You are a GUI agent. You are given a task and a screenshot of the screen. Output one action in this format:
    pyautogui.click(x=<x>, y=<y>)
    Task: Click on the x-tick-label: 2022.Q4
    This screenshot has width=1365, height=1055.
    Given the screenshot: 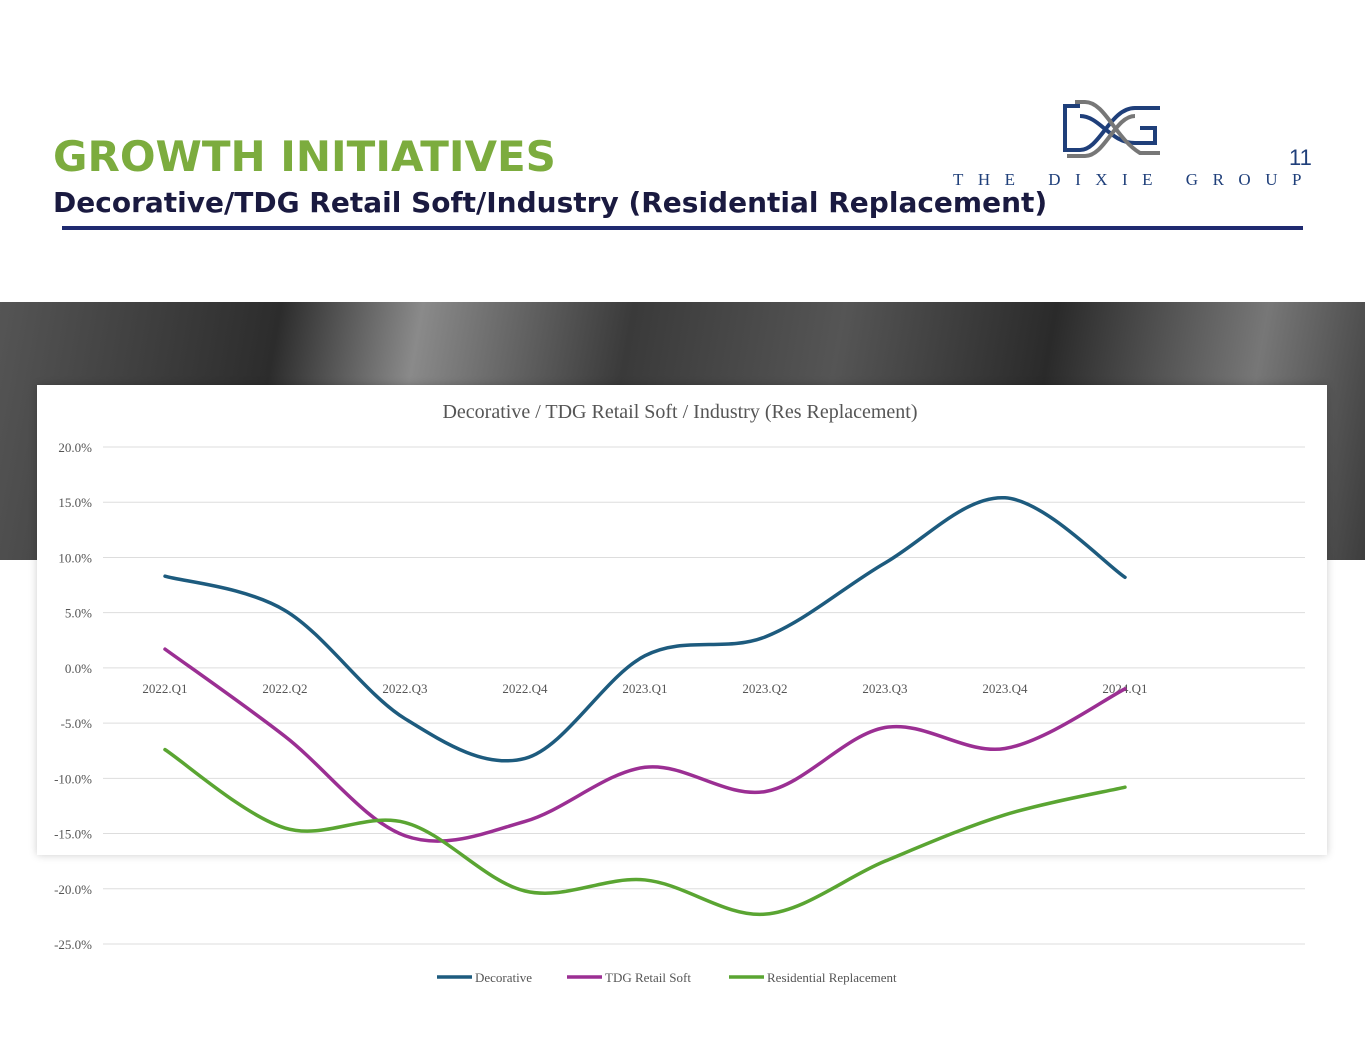 What is the action you would take?
    pyautogui.click(x=525, y=688)
    